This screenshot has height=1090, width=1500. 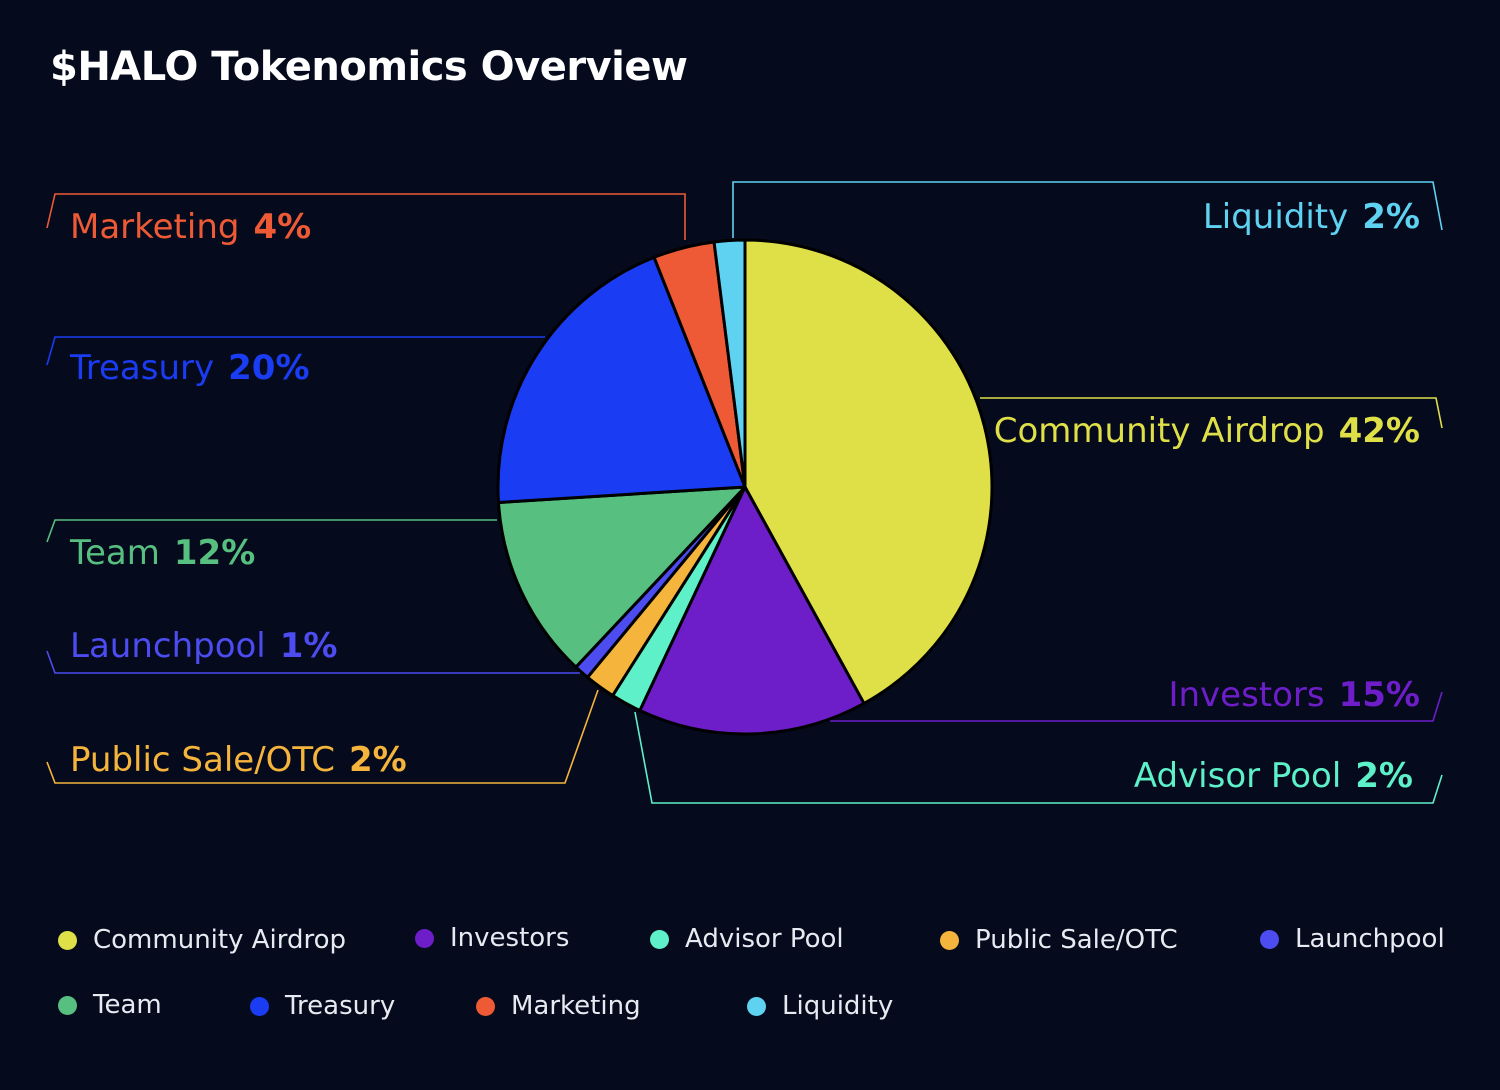 What do you see at coordinates (369, 67) in the screenshot?
I see `chart-title: $HALO Tokenomics Overview` at bounding box center [369, 67].